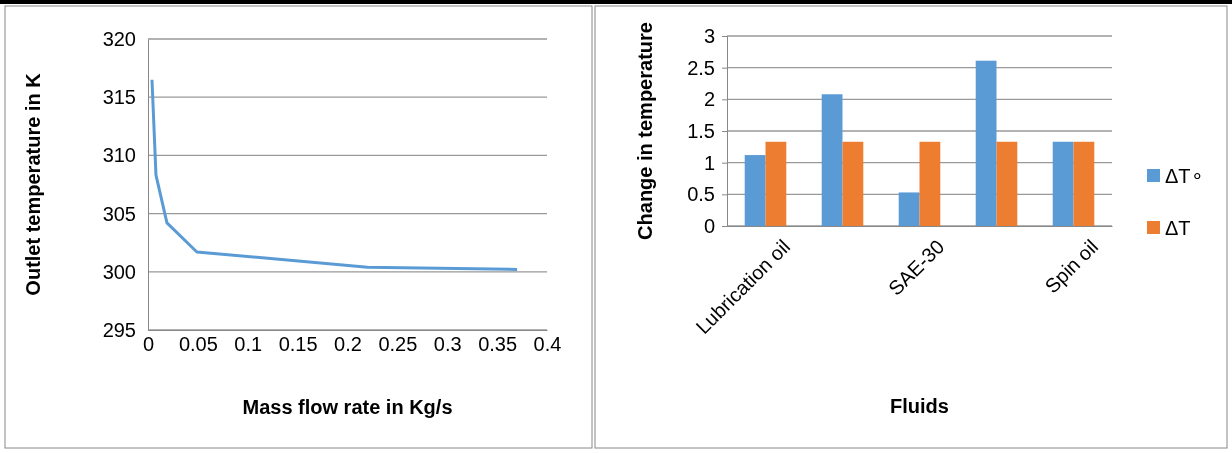 The width and height of the screenshot is (1232, 453). I want to click on x-tick-label: 0.15, so click(298, 344).